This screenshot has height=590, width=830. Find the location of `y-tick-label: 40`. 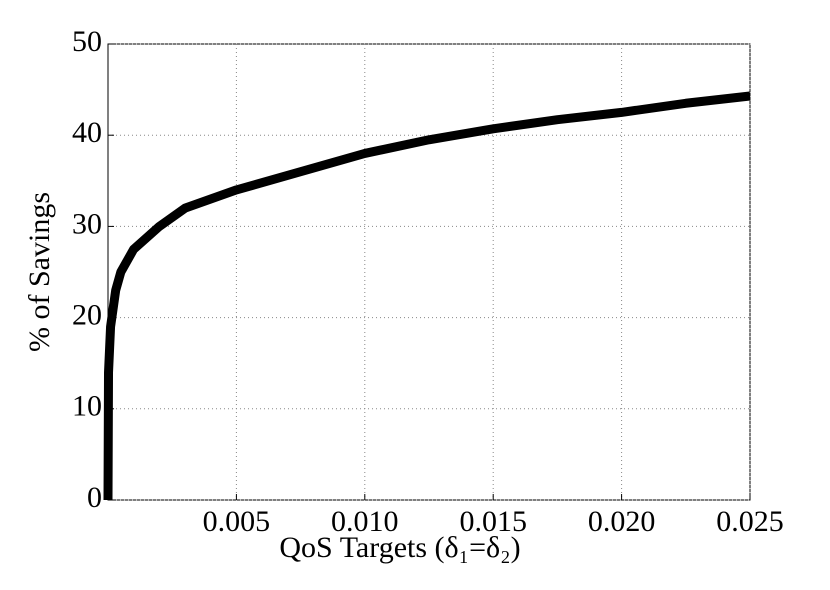

y-tick-label: 40 is located at coordinates (87, 132).